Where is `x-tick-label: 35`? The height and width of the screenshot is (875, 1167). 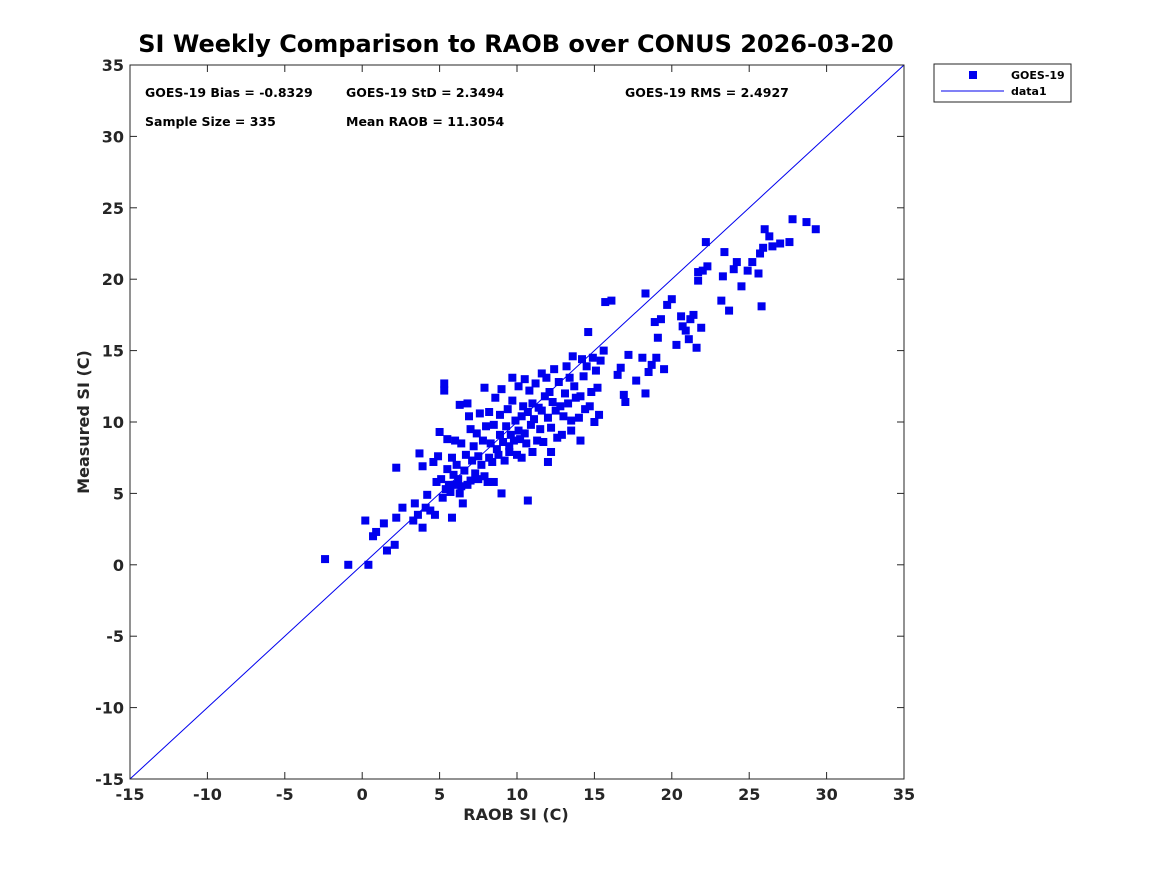 x-tick-label: 35 is located at coordinates (904, 794).